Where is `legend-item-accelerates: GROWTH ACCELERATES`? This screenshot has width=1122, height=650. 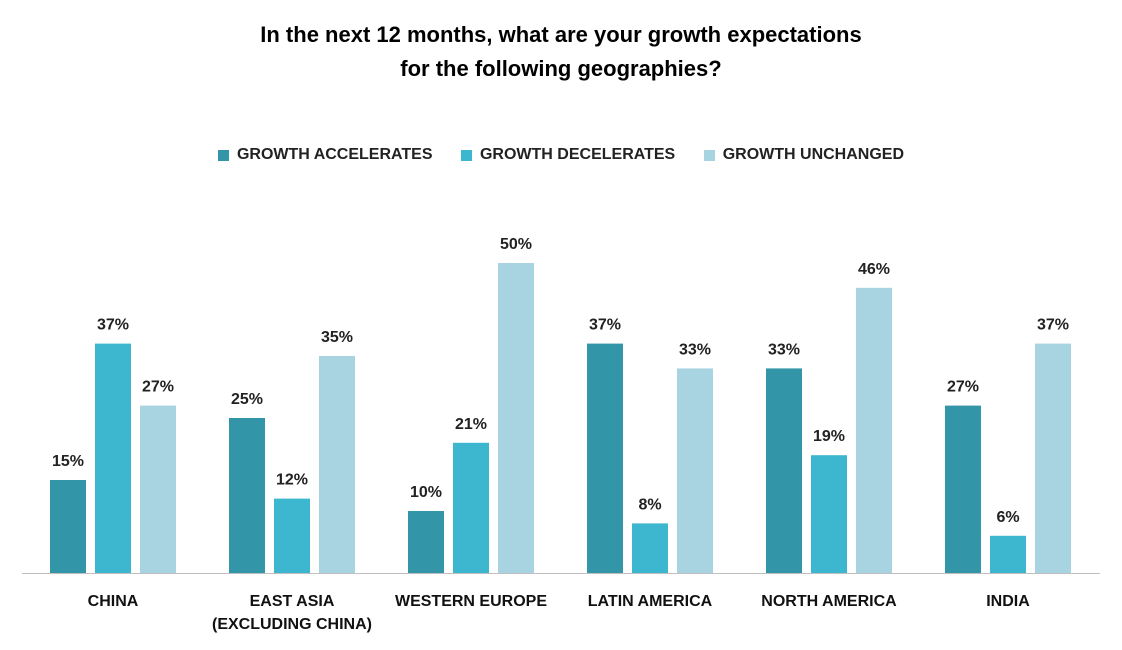 legend-item-accelerates: GROWTH ACCELERATES is located at coordinates (325, 155).